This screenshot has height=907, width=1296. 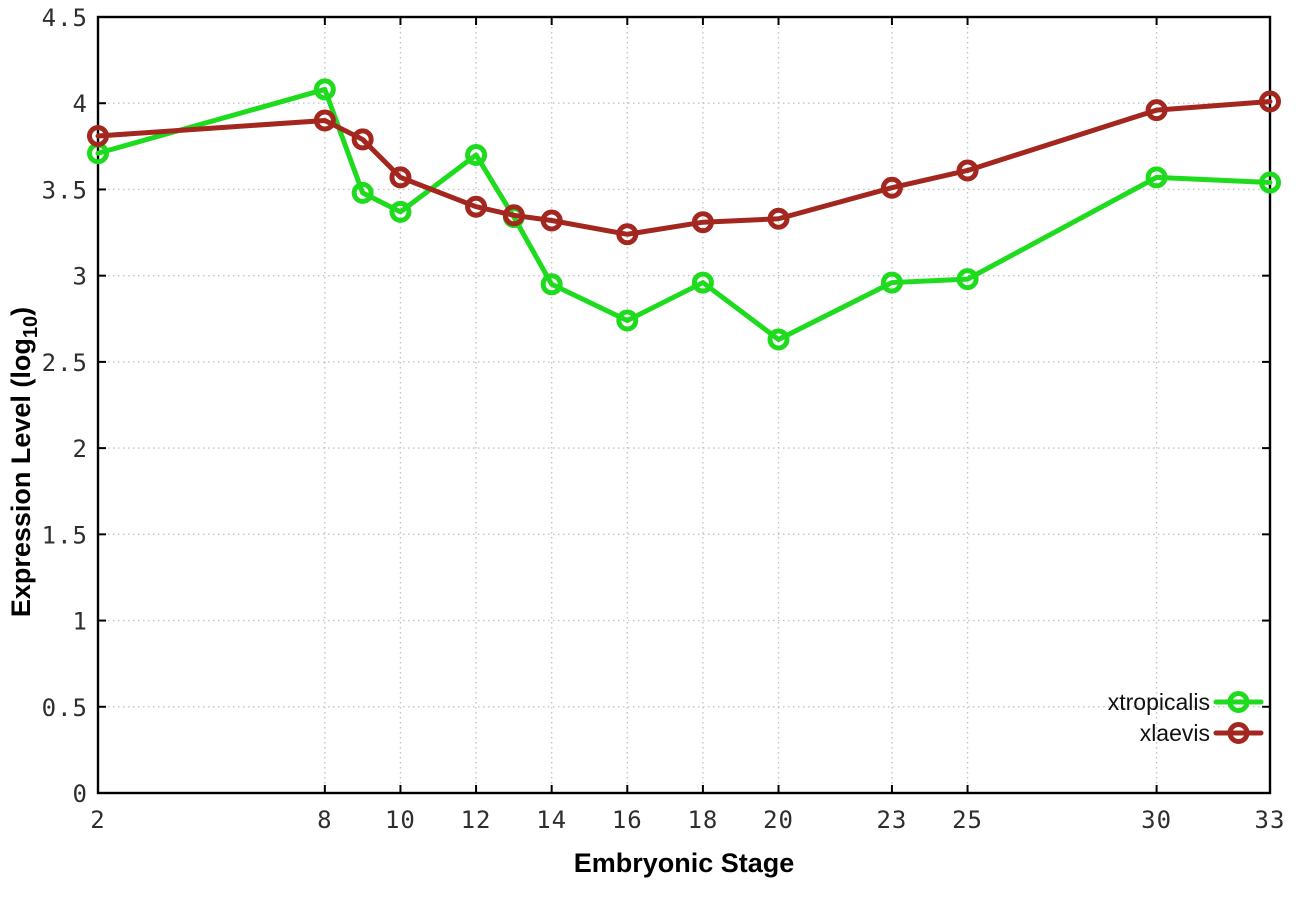 I want to click on x-axis-title: Embryonic Stage, so click(x=684, y=863).